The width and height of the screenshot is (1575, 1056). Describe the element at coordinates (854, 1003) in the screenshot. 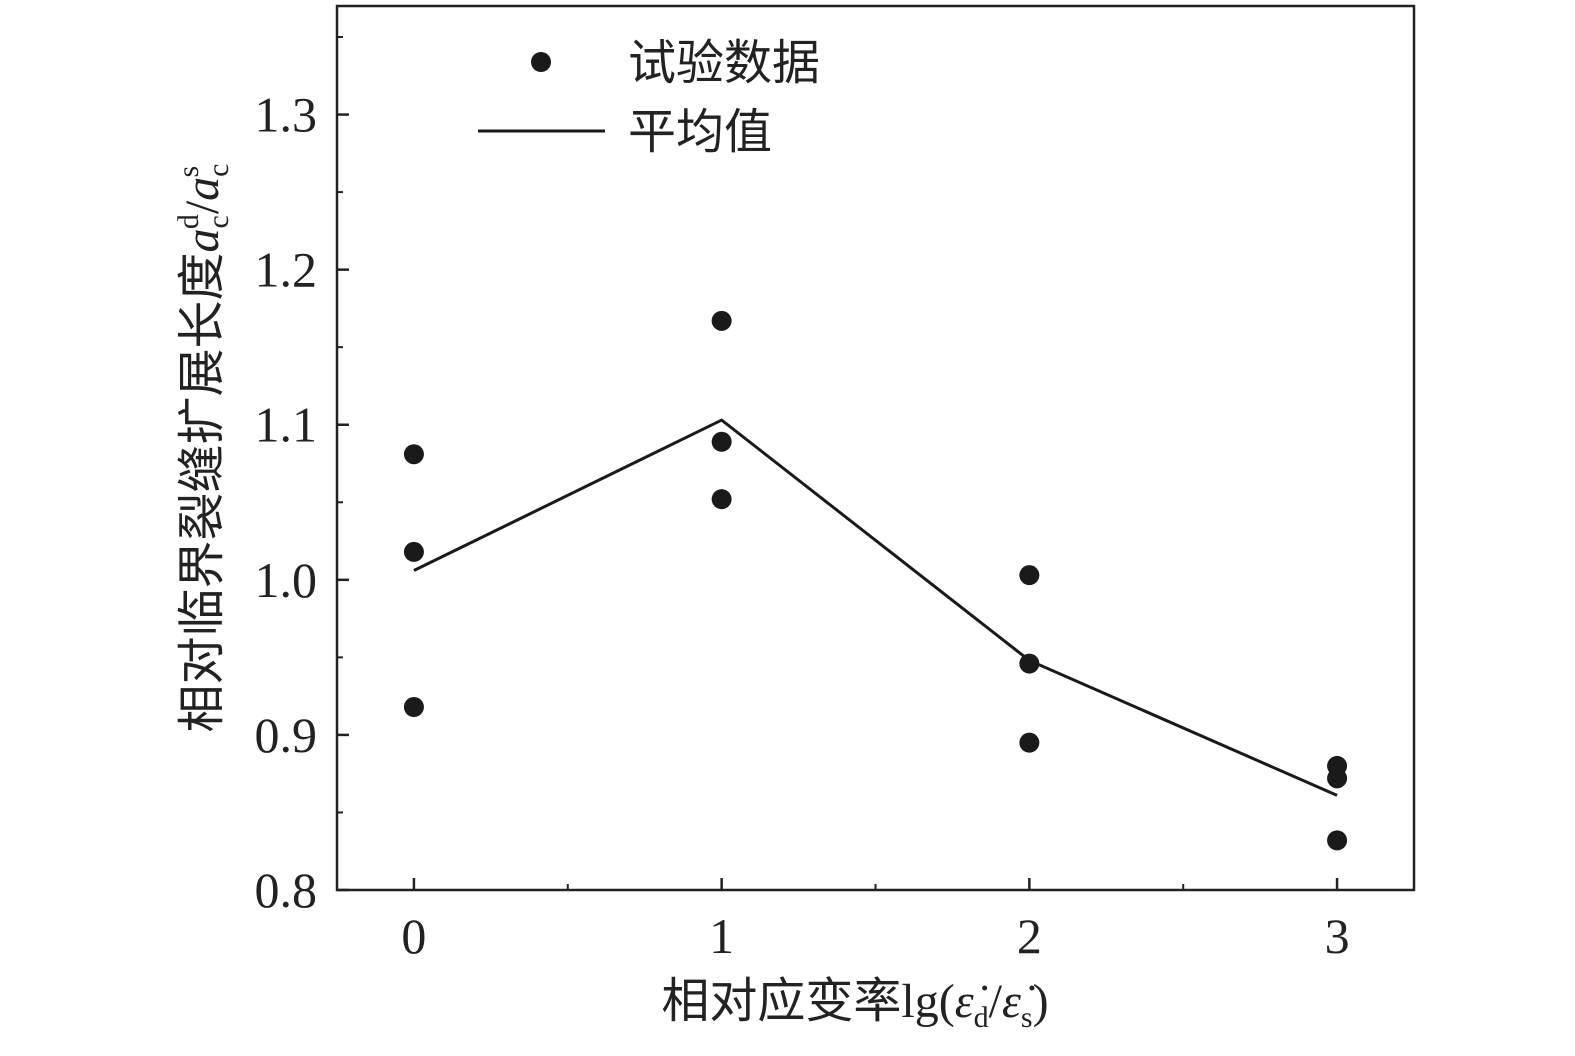

I see `x-axis-title: 相对应变率lg(ε̇d/ε̇s)` at that location.